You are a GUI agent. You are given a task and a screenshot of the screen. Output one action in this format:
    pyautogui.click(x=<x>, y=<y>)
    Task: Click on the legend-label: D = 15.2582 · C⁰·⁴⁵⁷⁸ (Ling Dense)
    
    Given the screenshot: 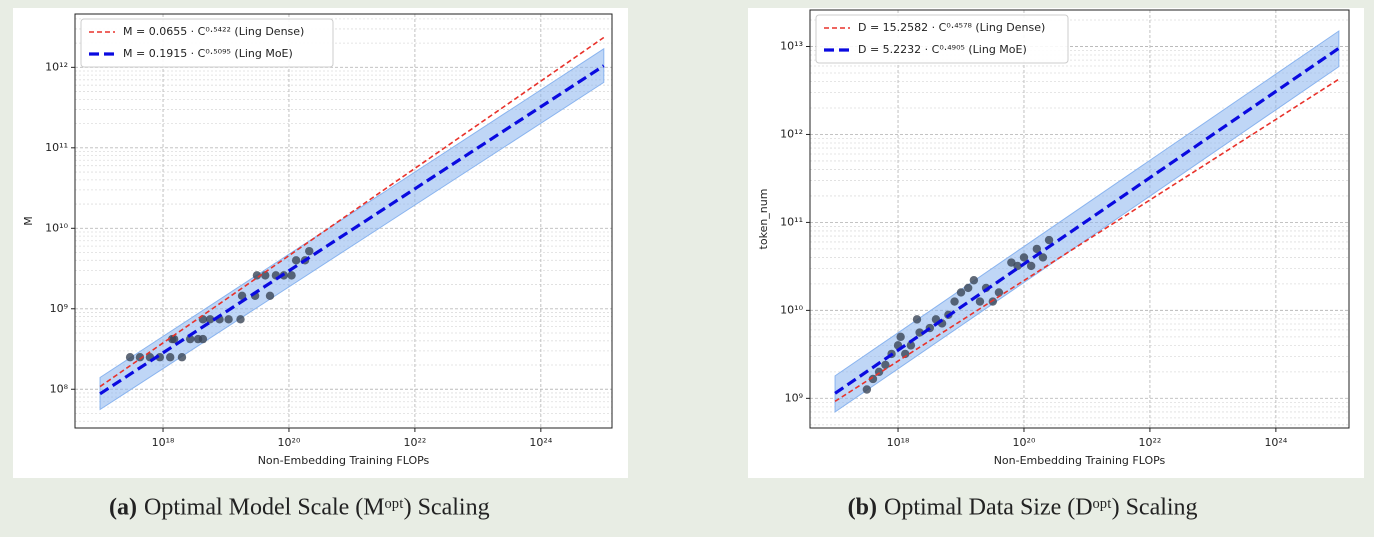 What is the action you would take?
    pyautogui.click(x=951, y=27)
    